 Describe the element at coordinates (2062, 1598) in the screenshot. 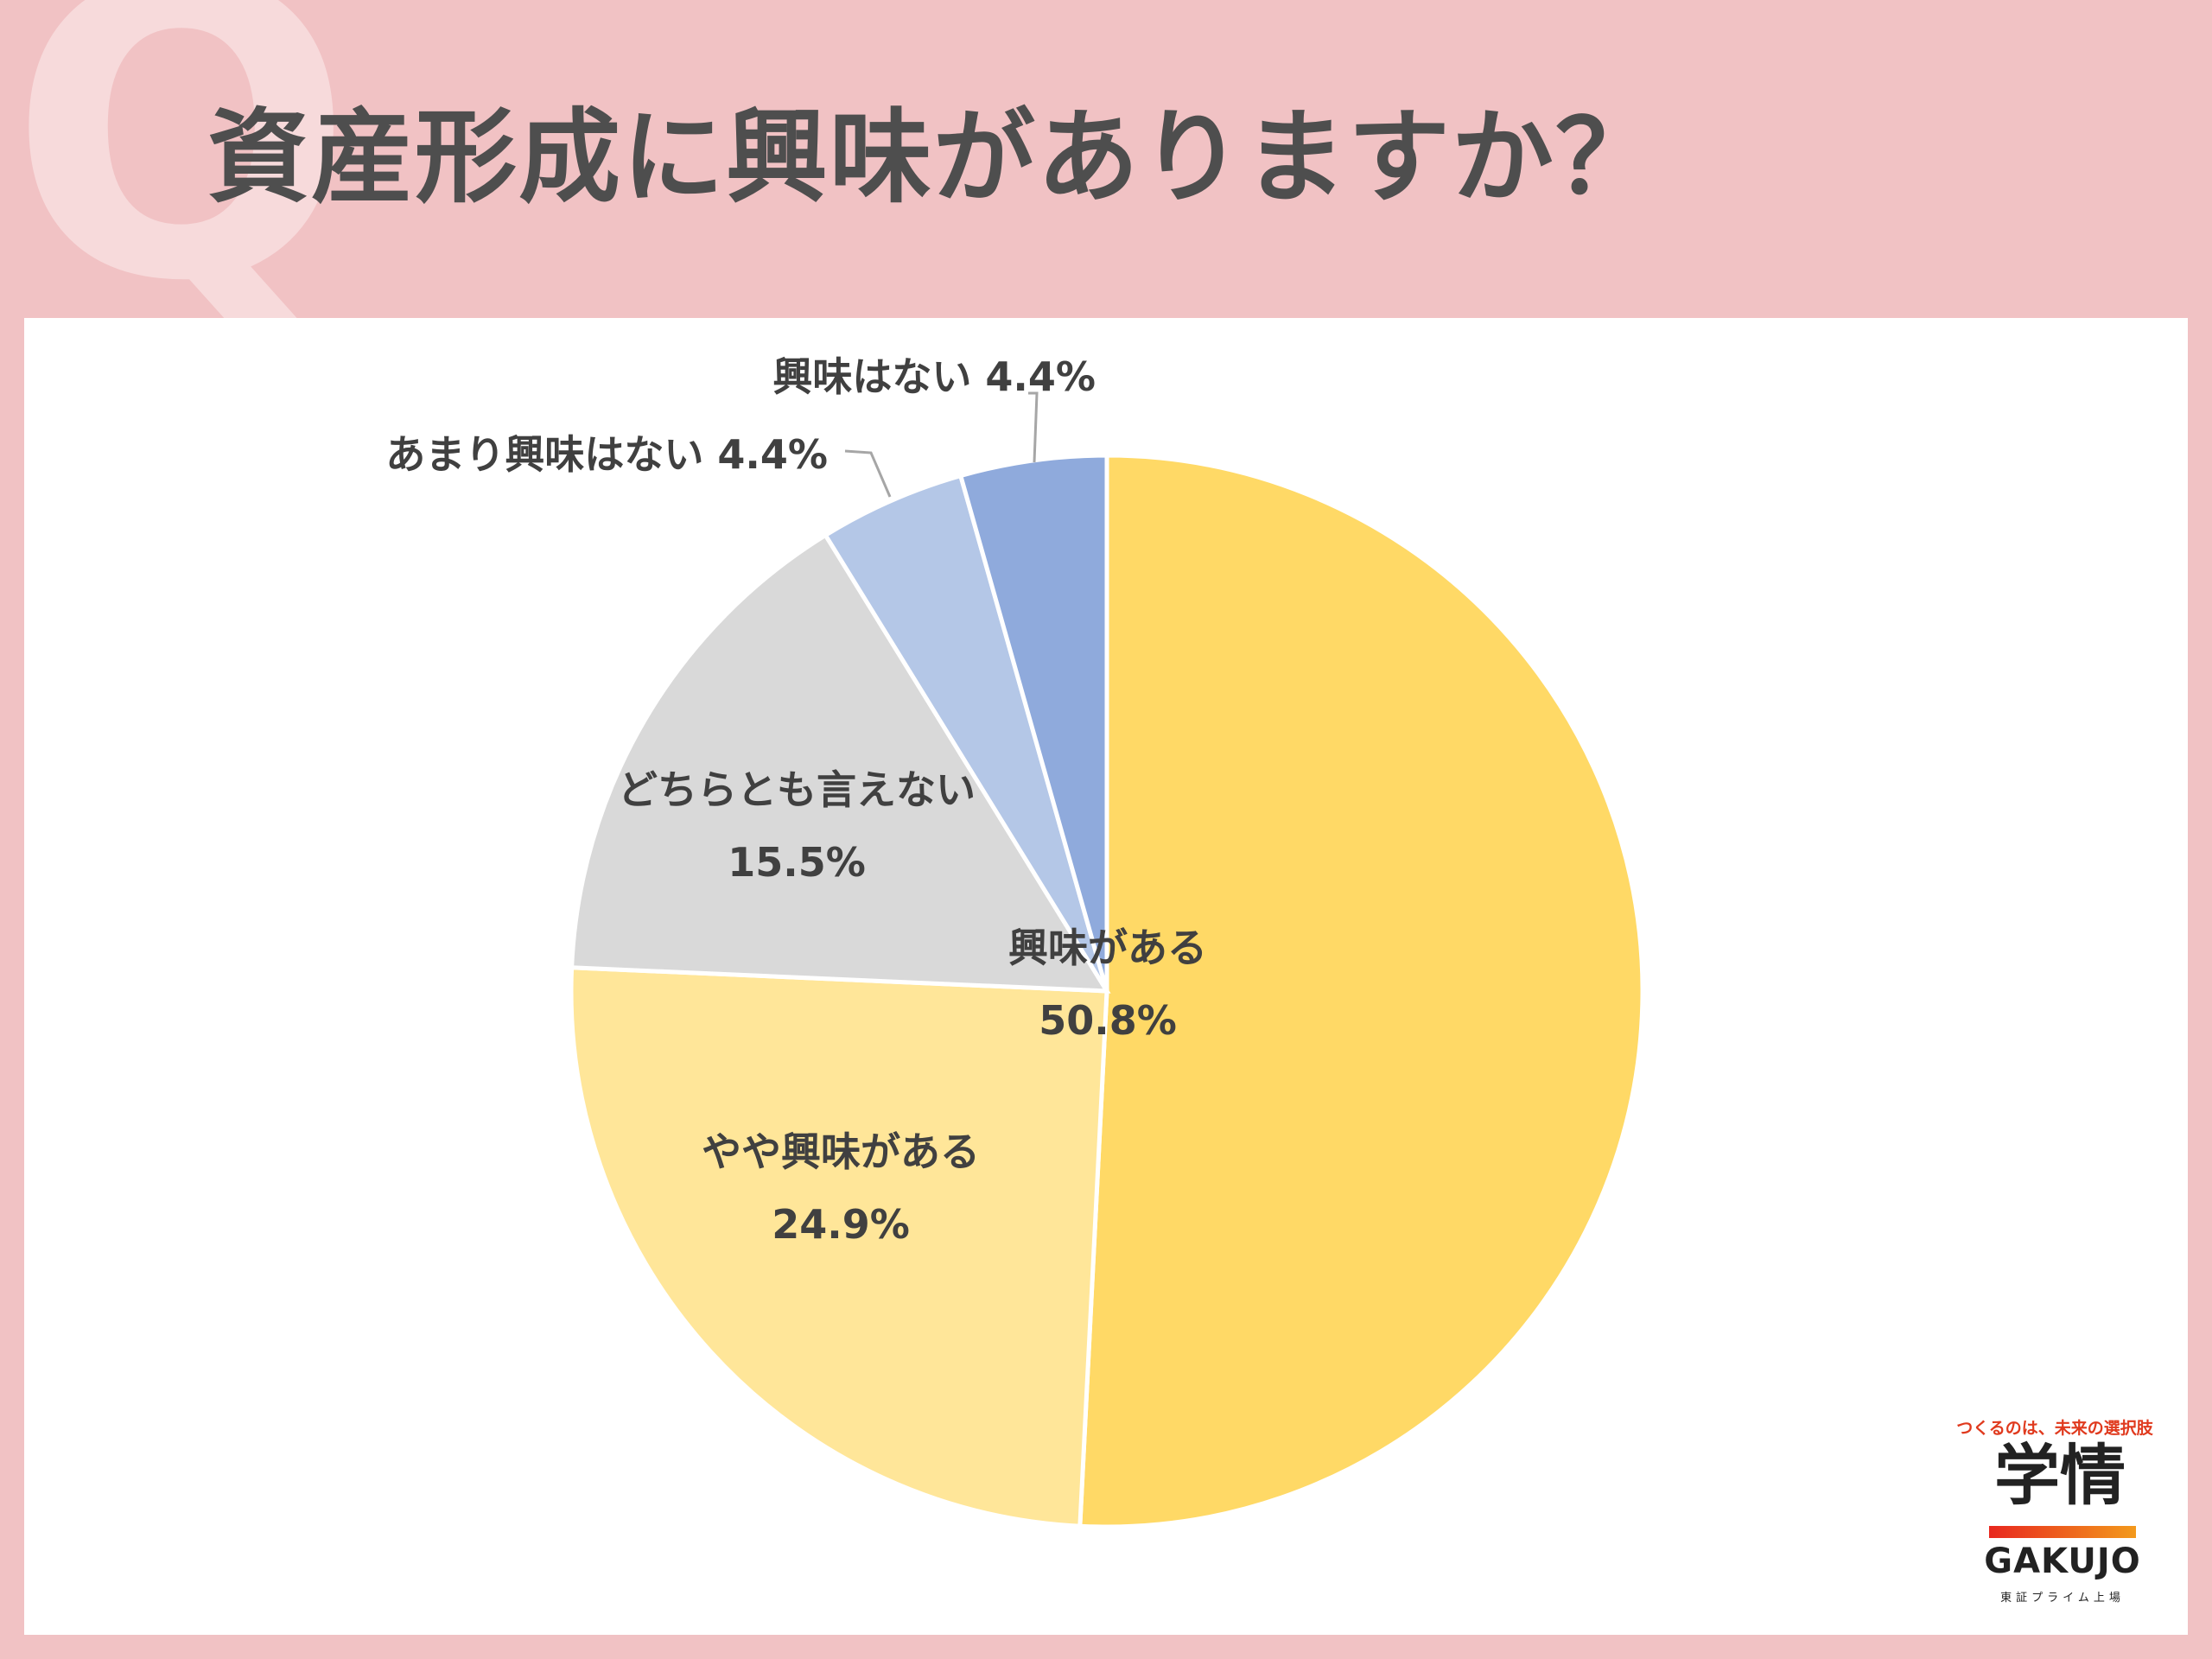

I see `logo-sub: 東証プライム上場` at that location.